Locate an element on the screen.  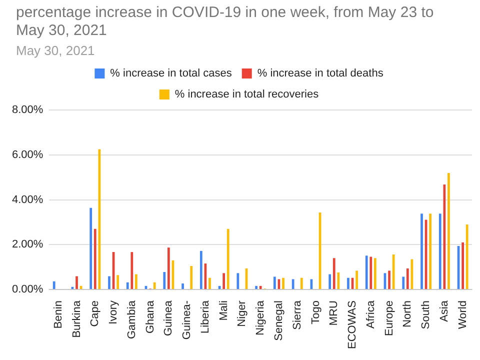
y-tick-label: 8.00% is located at coordinates (28, 110).